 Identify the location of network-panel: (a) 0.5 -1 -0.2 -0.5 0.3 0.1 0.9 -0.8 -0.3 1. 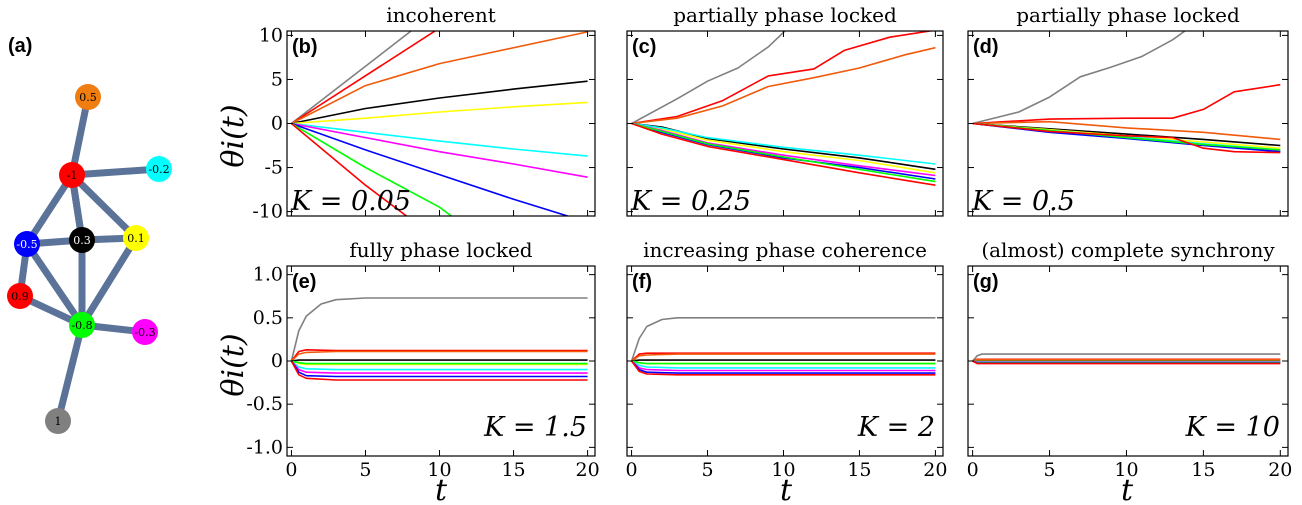
(89, 234).